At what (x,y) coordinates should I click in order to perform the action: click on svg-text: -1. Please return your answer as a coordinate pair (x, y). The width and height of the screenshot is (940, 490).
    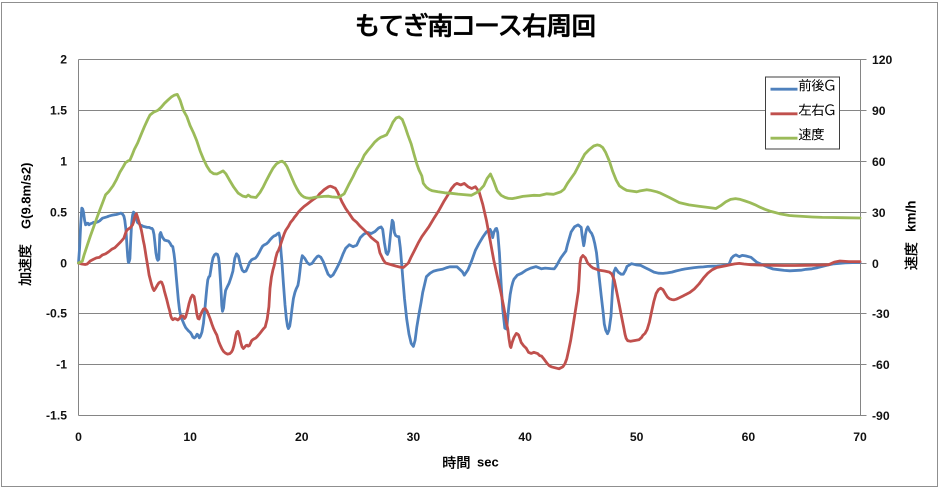
    Looking at the image, I should click on (61, 365).